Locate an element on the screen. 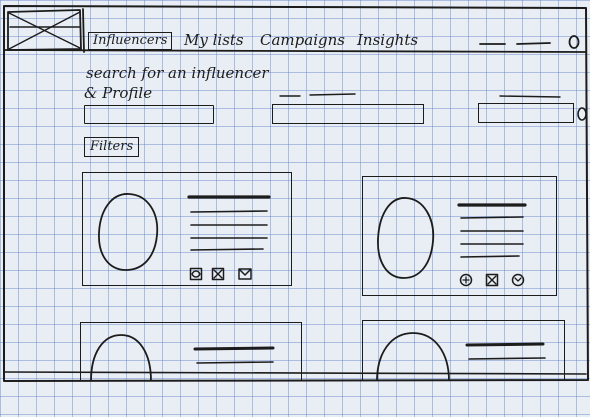 The width and height of the screenshot is (590, 417). tab-influencers: Influencers is located at coordinates (130, 41).